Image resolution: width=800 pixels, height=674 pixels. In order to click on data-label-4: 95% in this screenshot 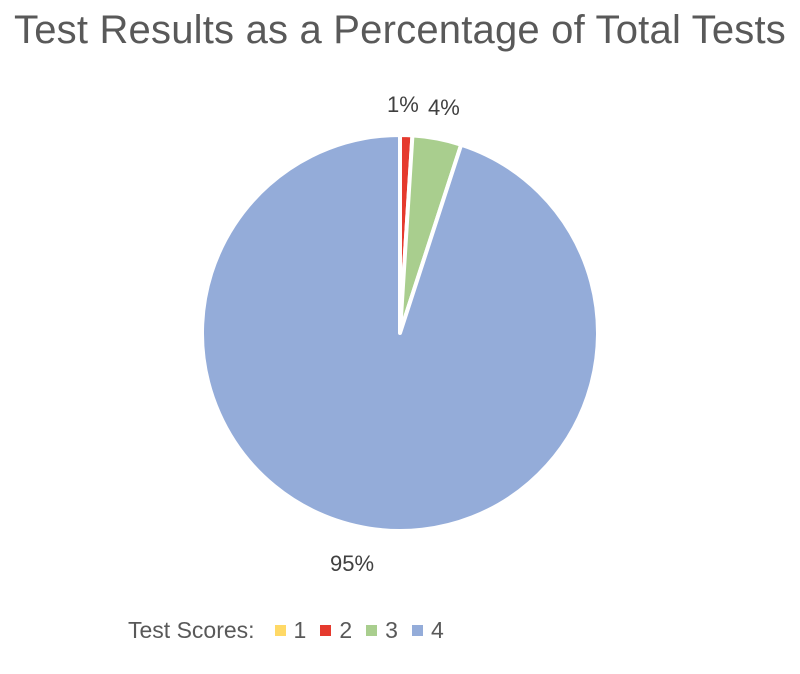, I will do `click(352, 563)`.